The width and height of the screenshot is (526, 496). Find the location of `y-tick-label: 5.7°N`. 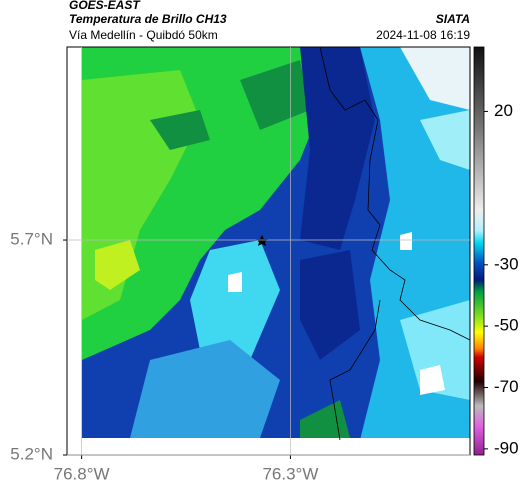

y-tick-label: 5.7°N is located at coordinates (31, 239).